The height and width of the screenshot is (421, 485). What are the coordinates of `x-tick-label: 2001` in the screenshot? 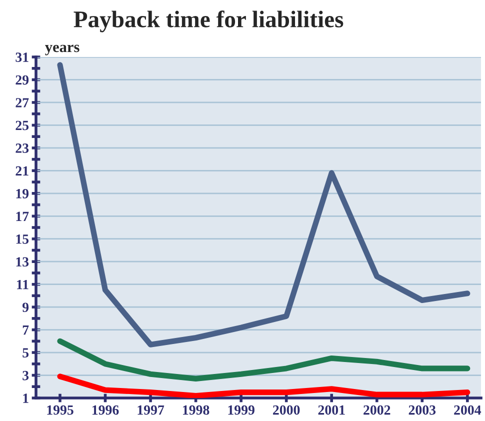 It's located at (331, 410).